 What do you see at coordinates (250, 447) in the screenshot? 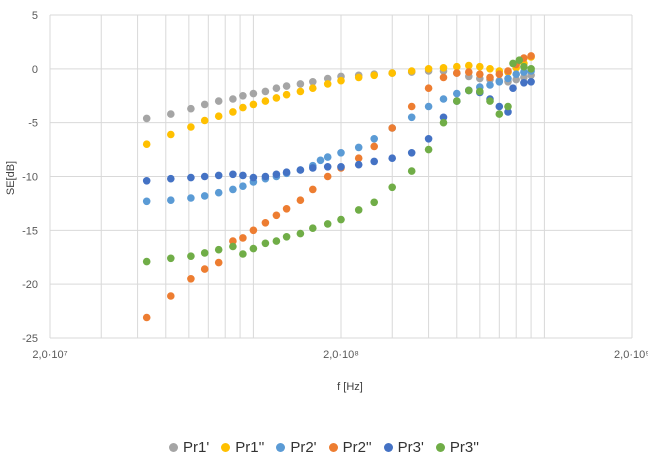
I see `legend-label: Pr1''` at bounding box center [250, 447].